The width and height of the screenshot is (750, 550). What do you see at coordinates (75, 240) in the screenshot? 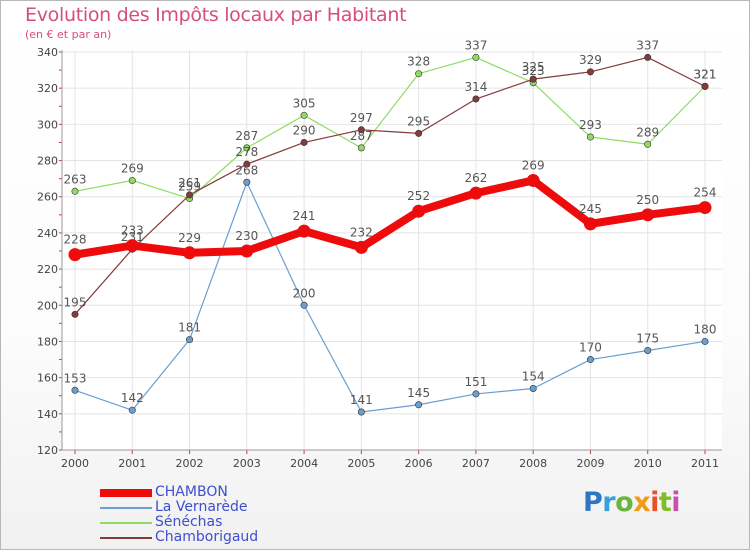
I see `data-label-chambon: 228` at bounding box center [75, 240].